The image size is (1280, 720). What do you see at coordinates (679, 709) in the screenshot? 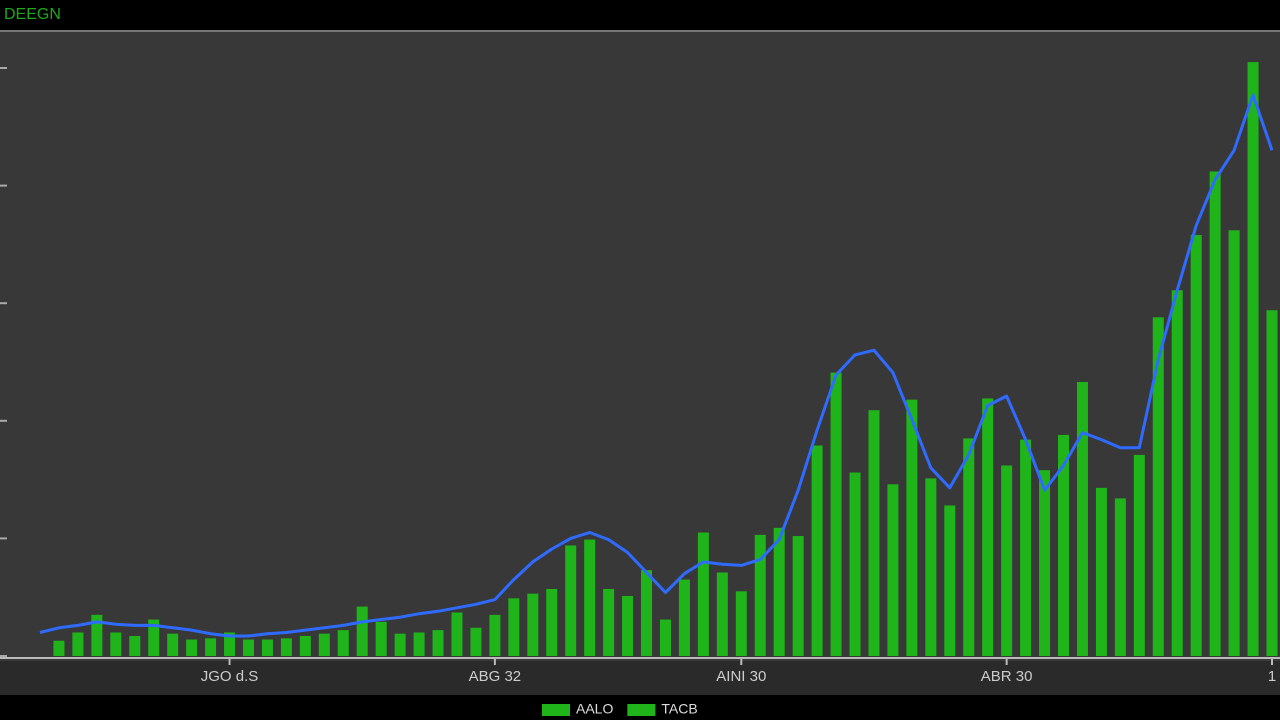
I see `legend-label: TACB` at bounding box center [679, 709].